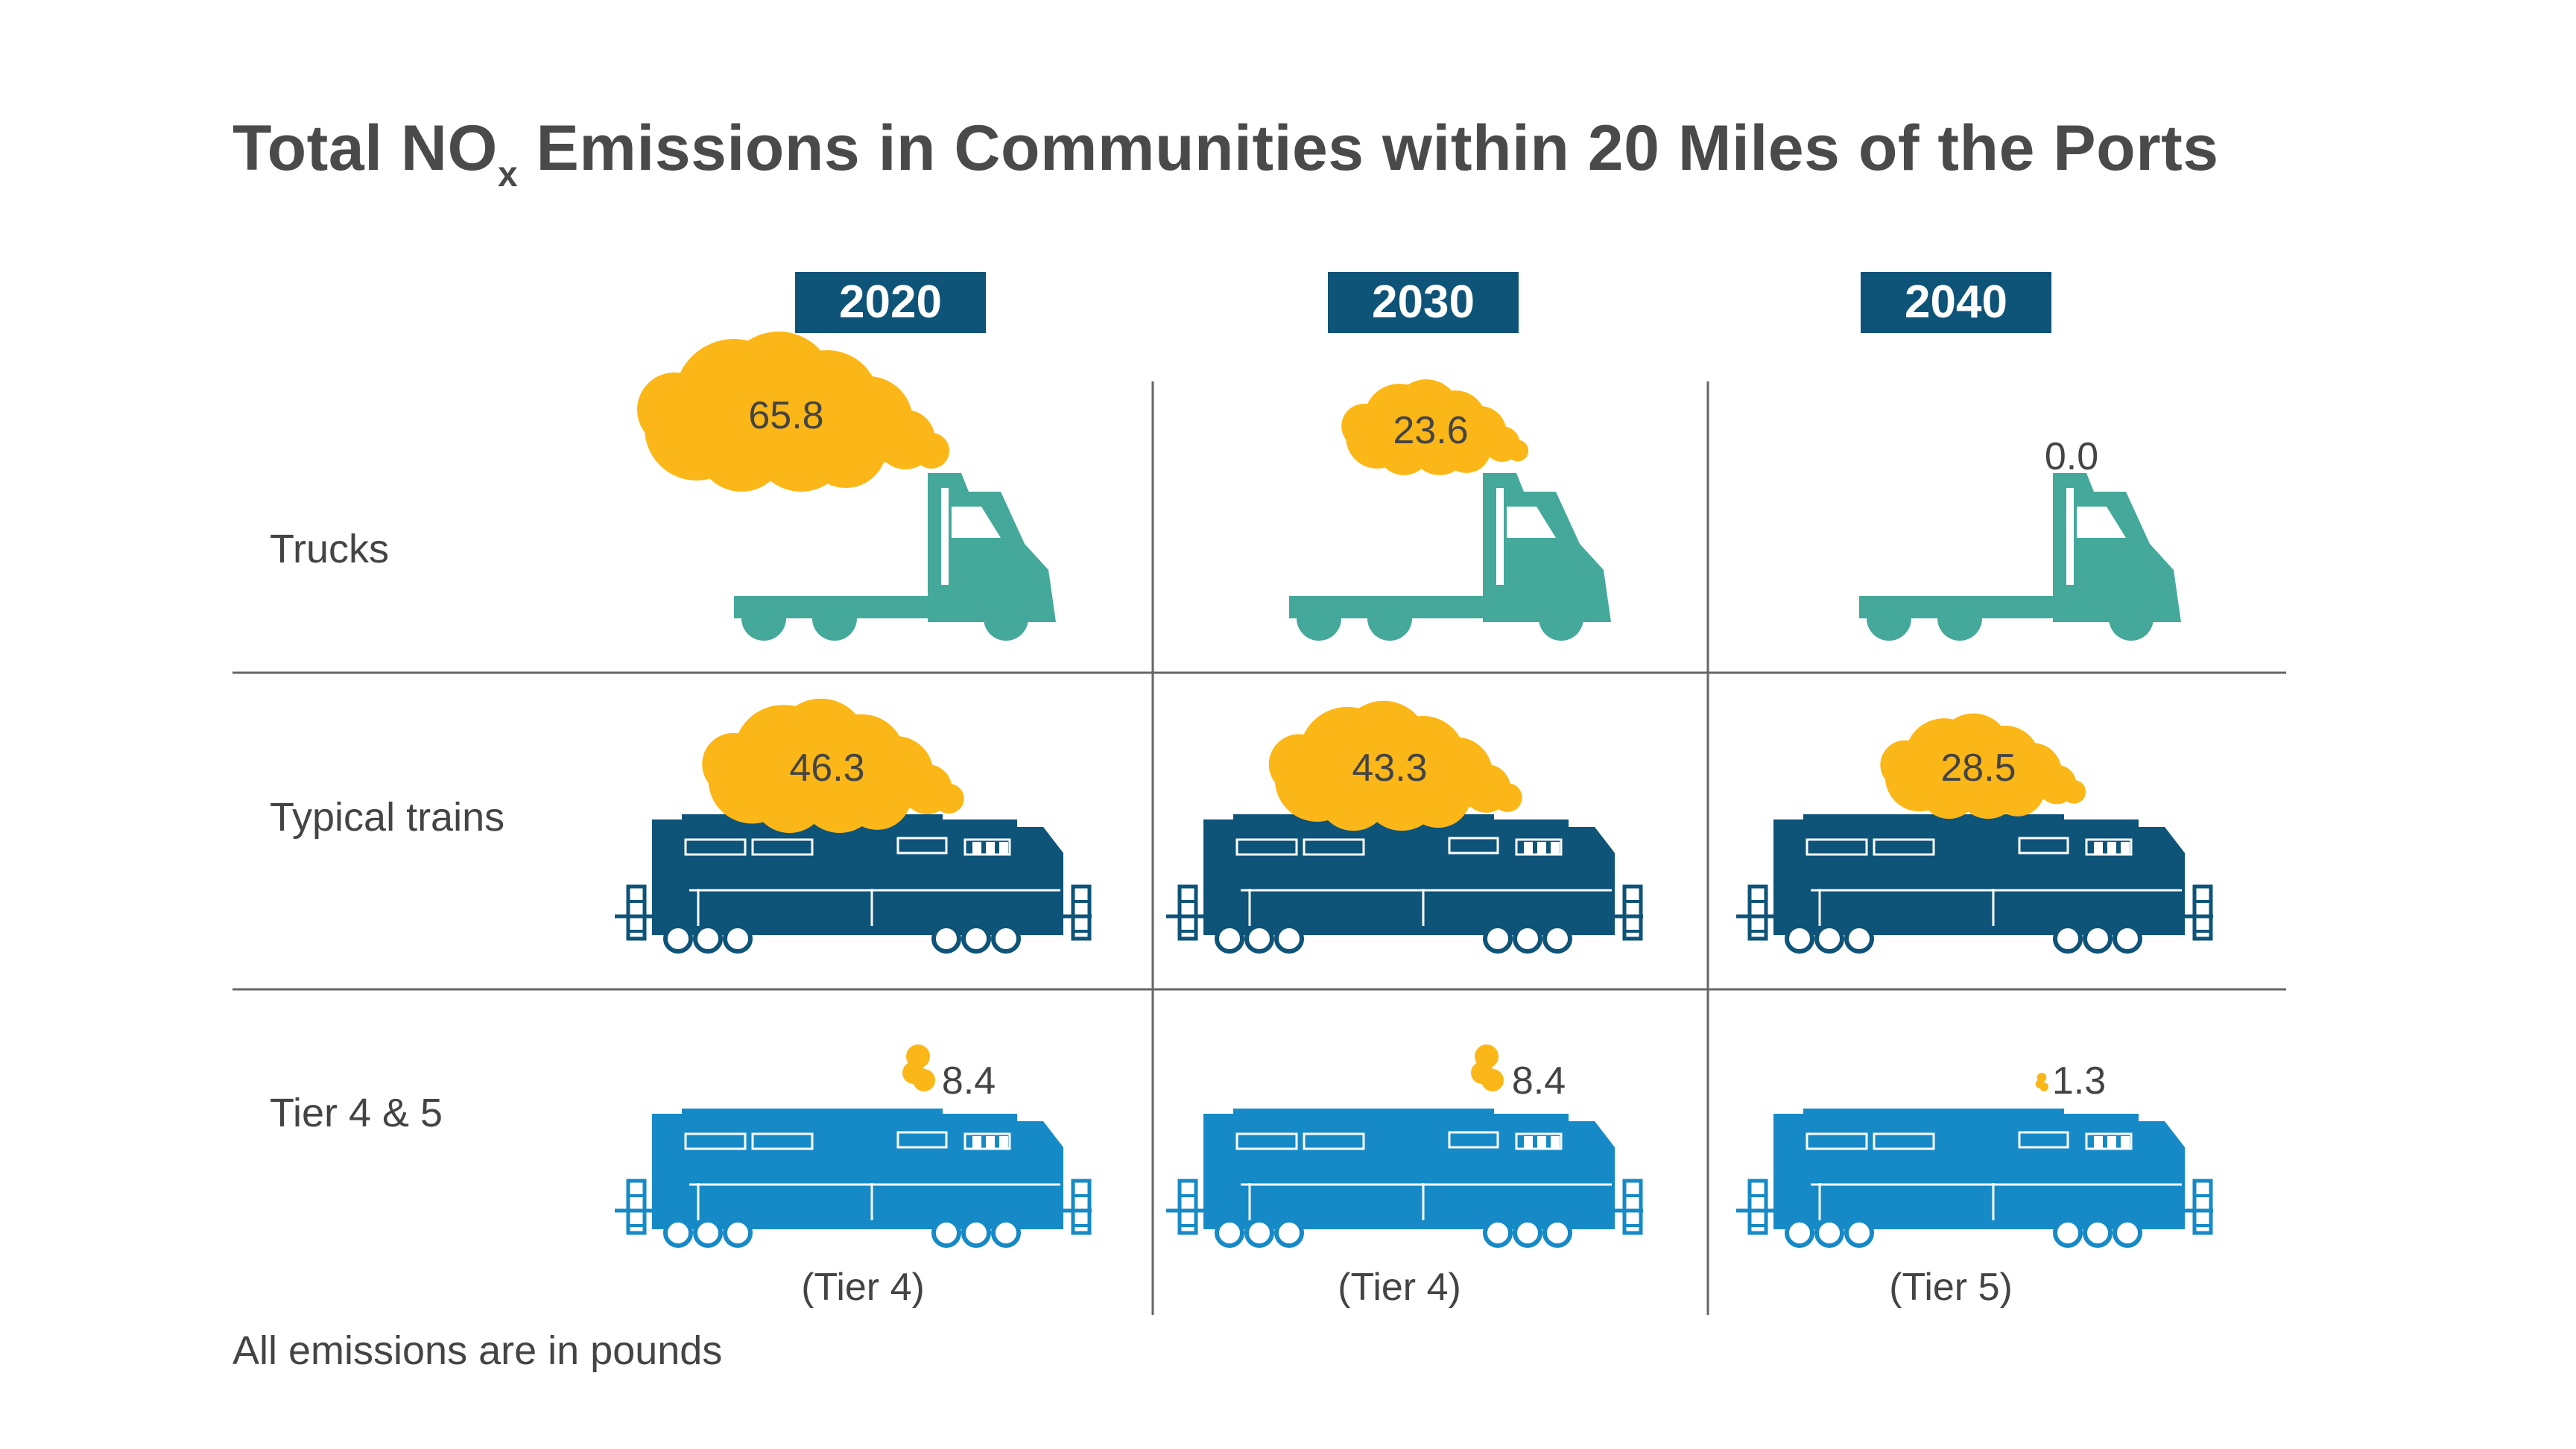  What do you see at coordinates (1951, 1288) in the screenshot?
I see `tier-note: (Tier 5)` at bounding box center [1951, 1288].